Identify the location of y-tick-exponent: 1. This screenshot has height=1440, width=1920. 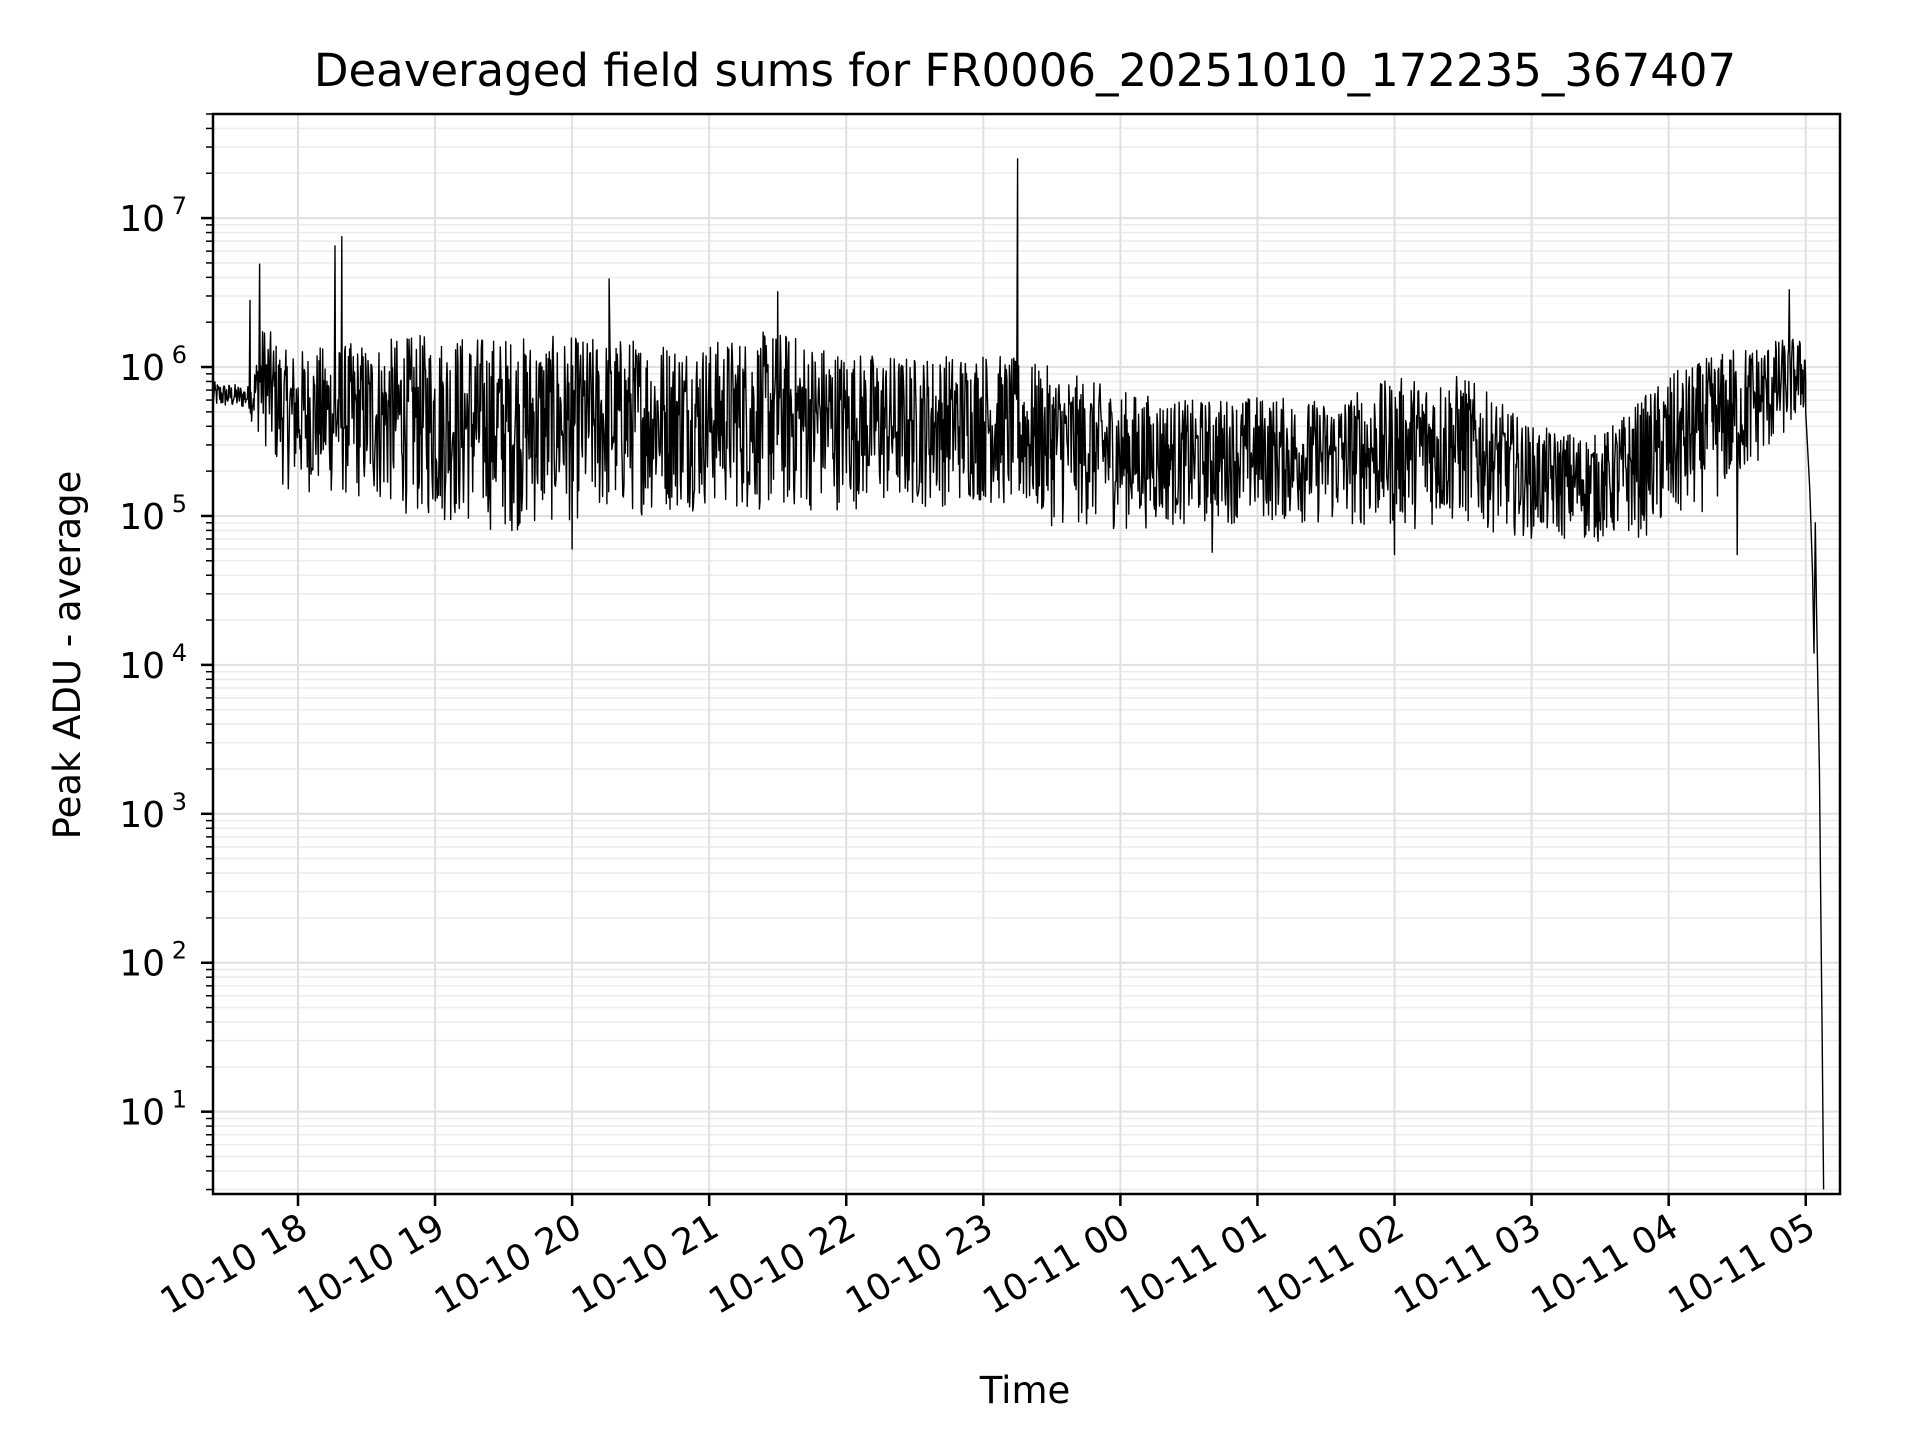
(179, 1100).